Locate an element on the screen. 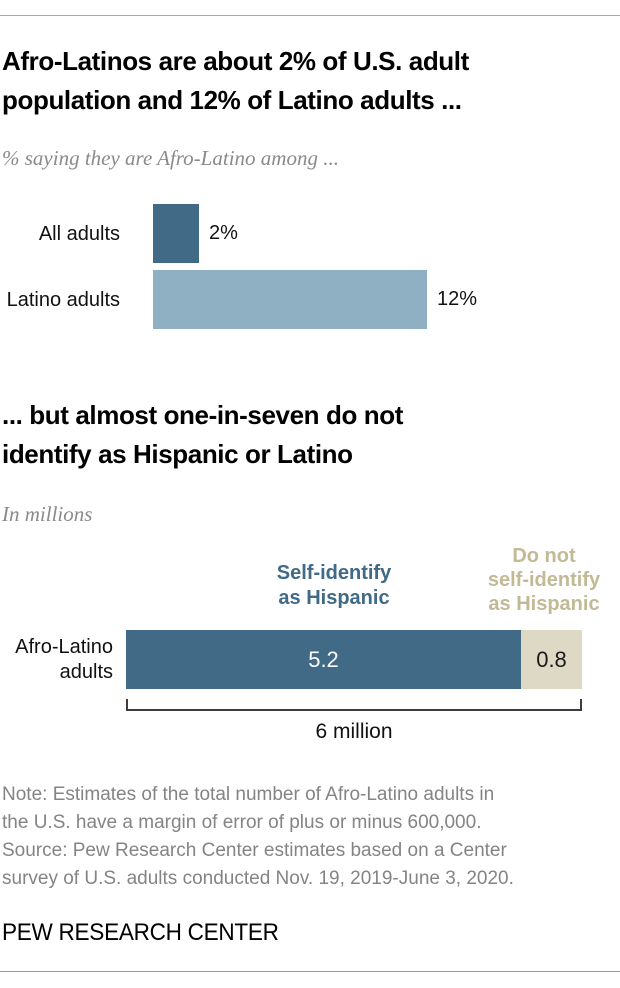 This screenshot has width=620, height=988. category-label-latino-adults: Latino adults is located at coordinates (63, 299).